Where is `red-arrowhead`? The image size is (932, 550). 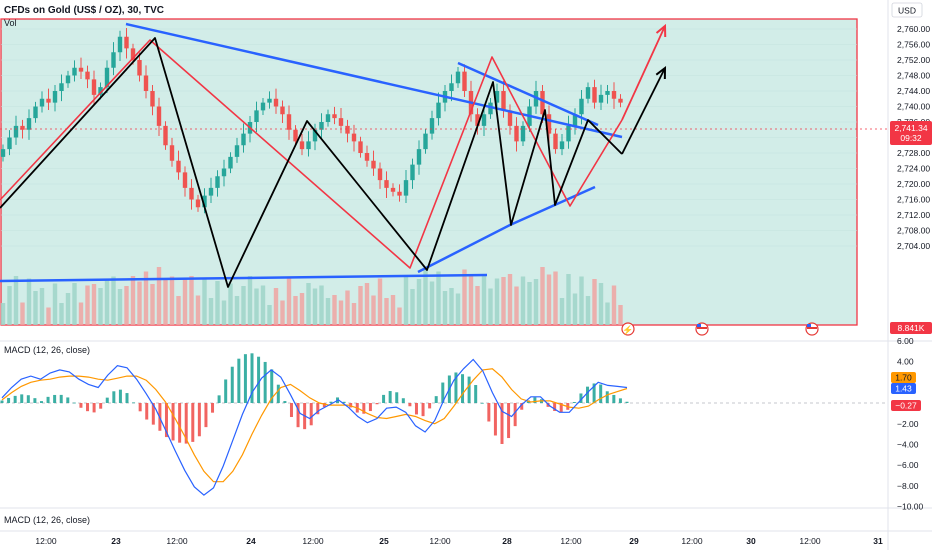
red-arrowhead is located at coordinates (661, 30).